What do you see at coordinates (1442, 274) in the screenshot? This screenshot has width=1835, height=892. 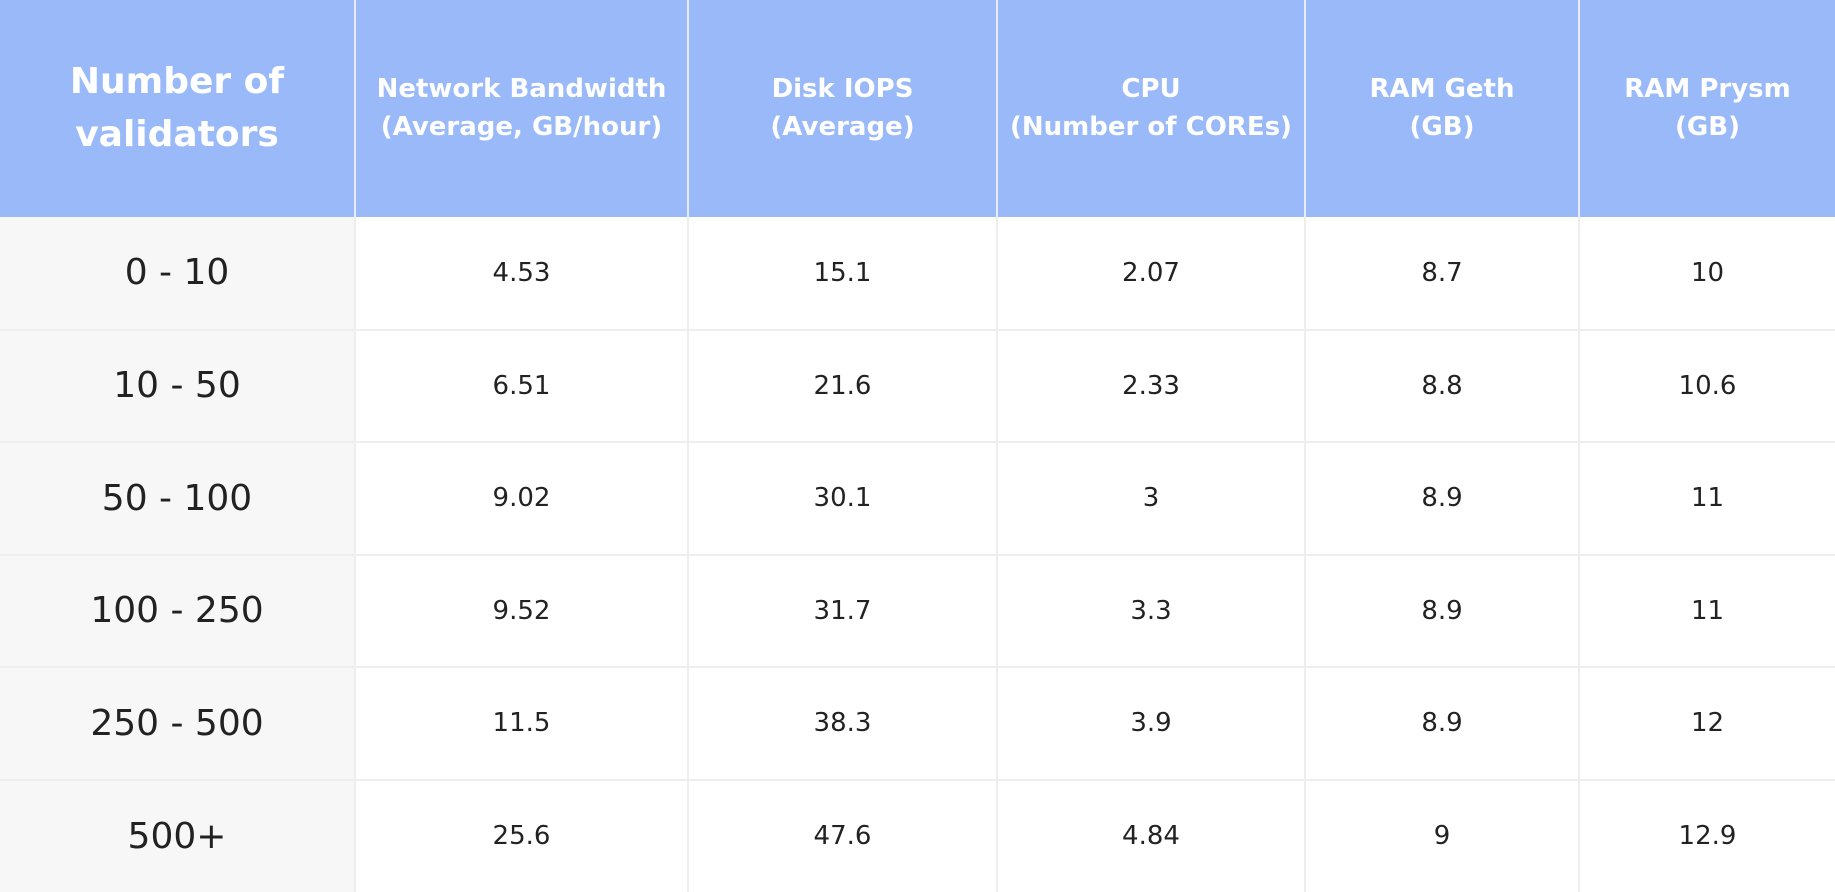 I see `ram-geth-cell: 8.7` at bounding box center [1442, 274].